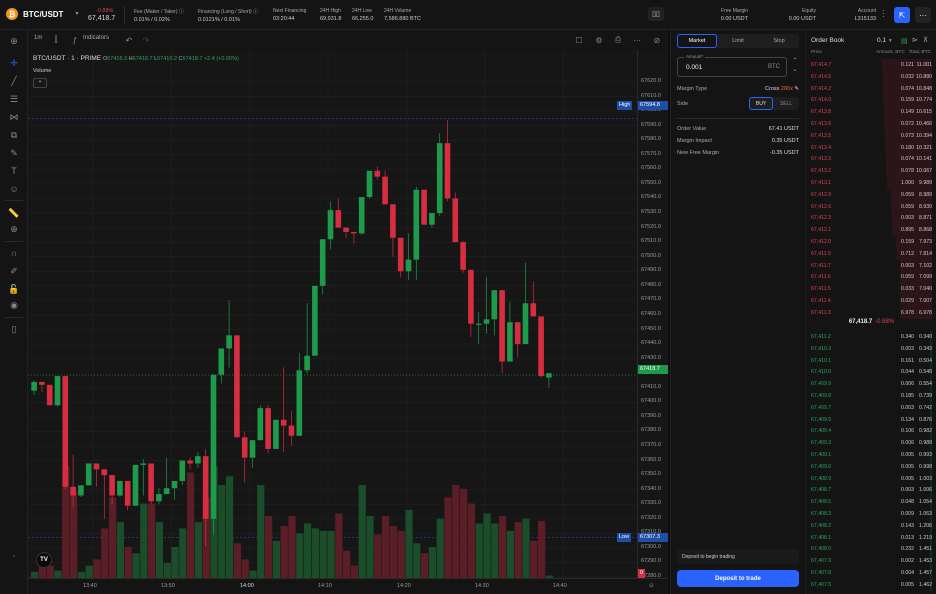  I want to click on bid-row: 67,408.3 0.009 1.063, so click(871, 514).